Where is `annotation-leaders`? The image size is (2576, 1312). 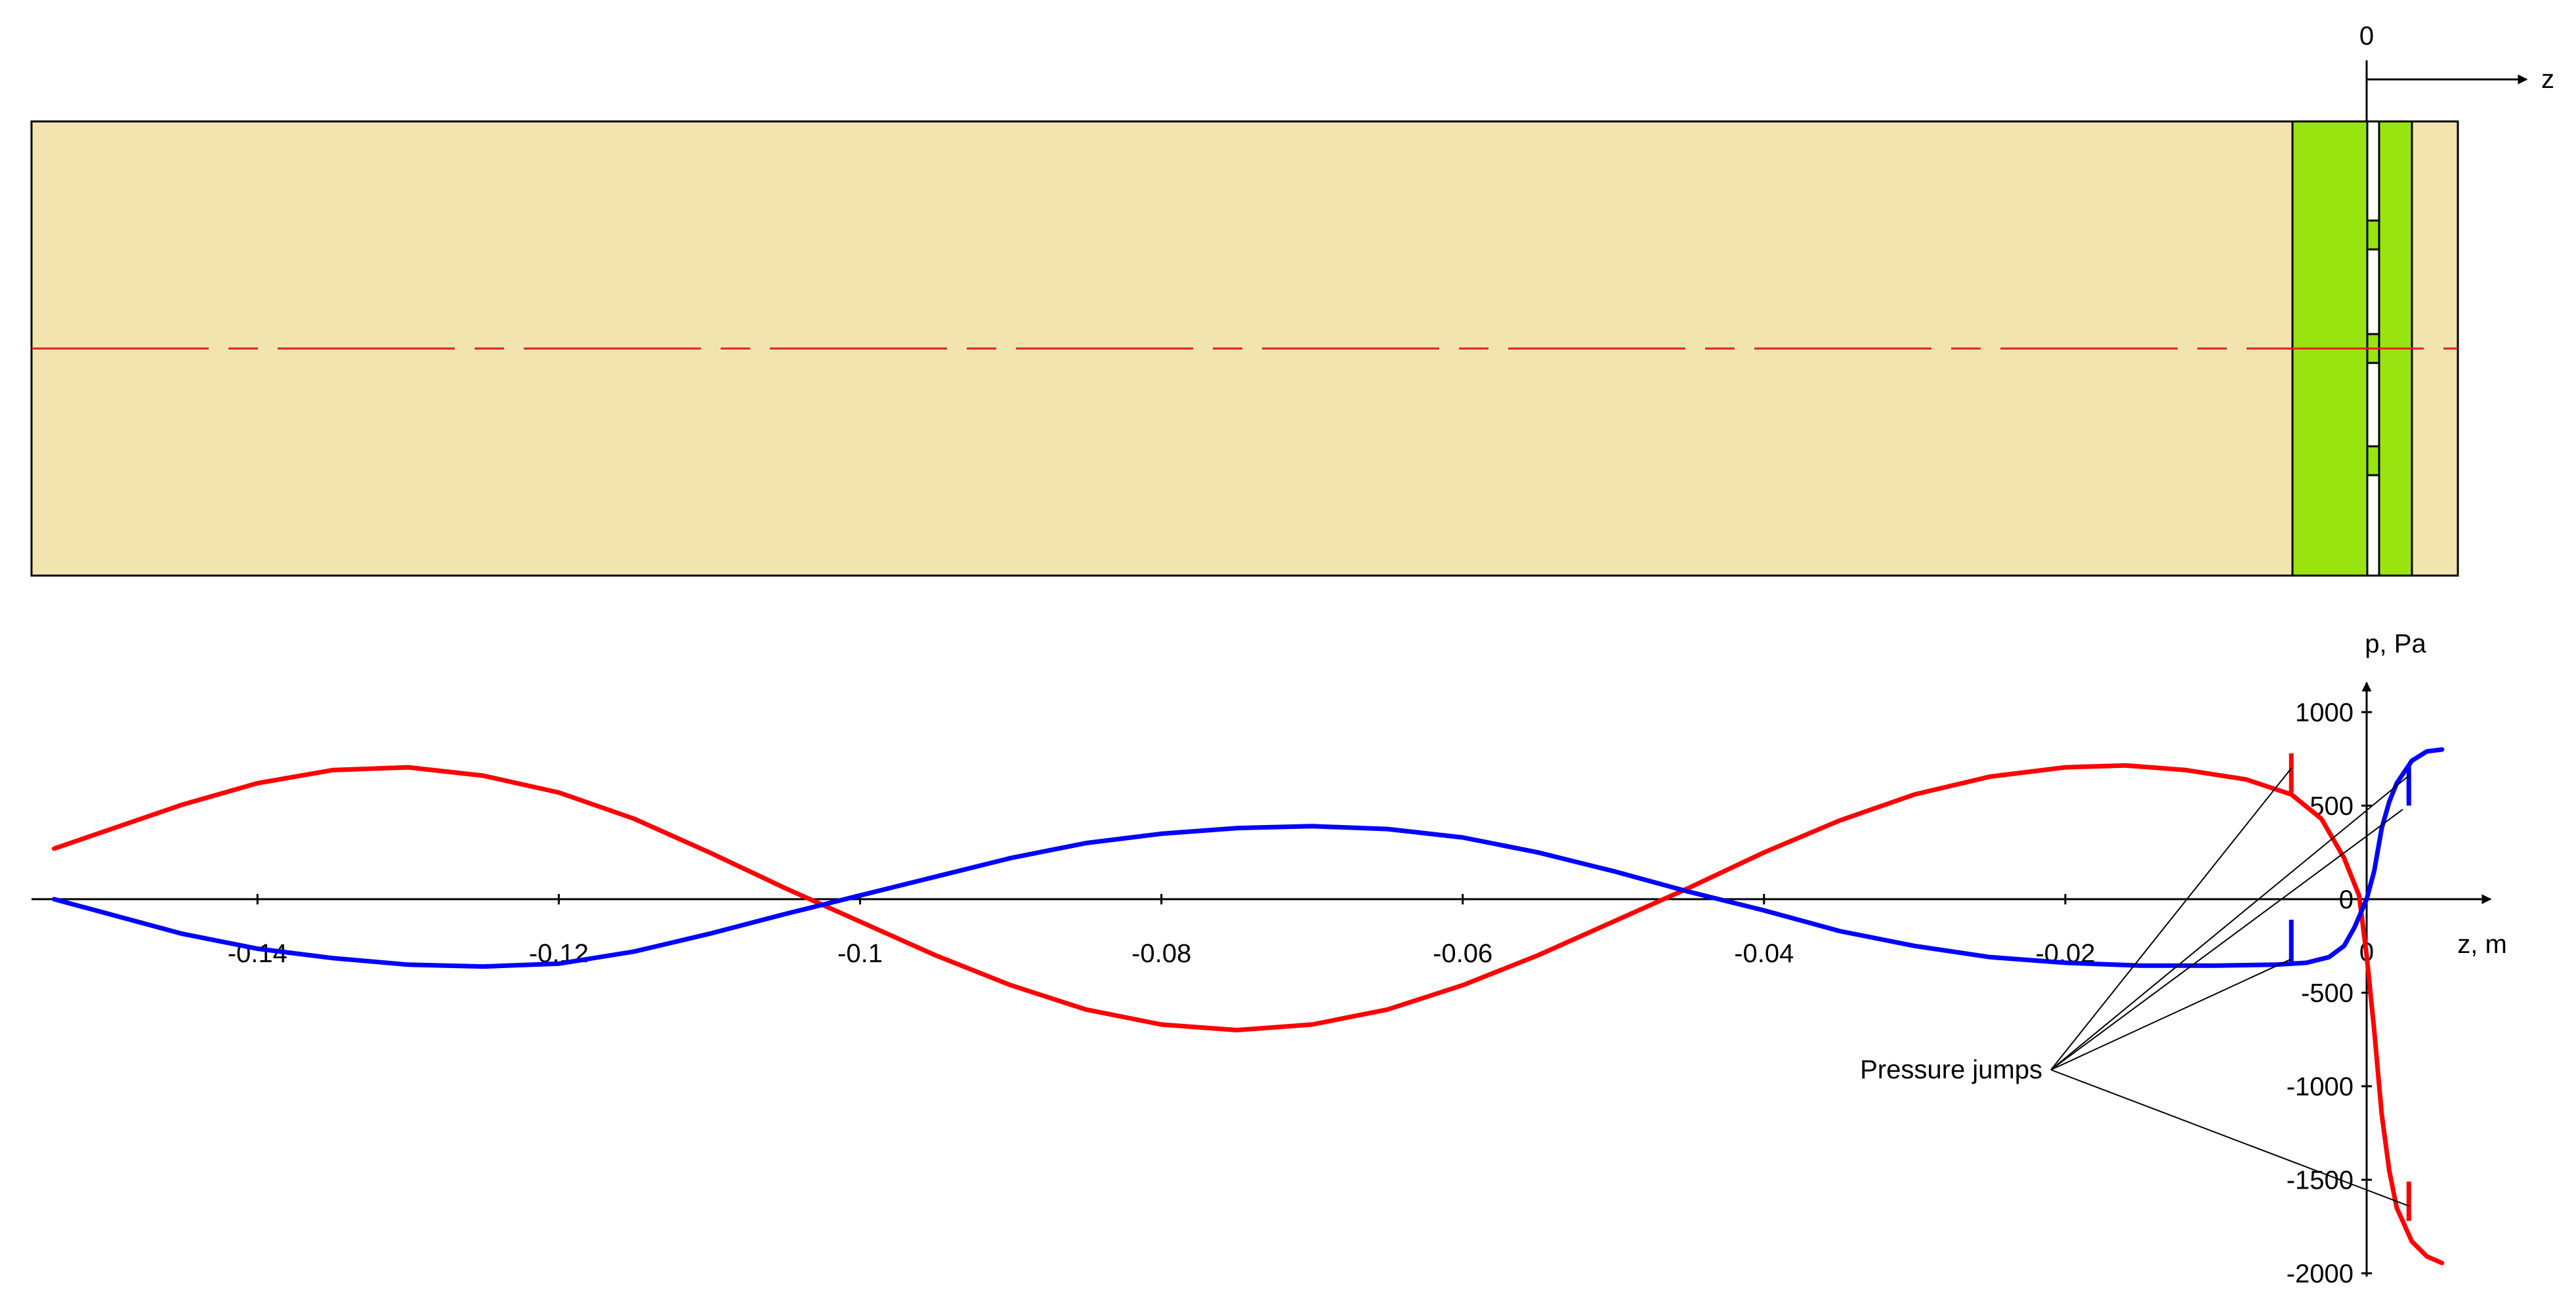
annotation-leaders is located at coordinates (2229, 987).